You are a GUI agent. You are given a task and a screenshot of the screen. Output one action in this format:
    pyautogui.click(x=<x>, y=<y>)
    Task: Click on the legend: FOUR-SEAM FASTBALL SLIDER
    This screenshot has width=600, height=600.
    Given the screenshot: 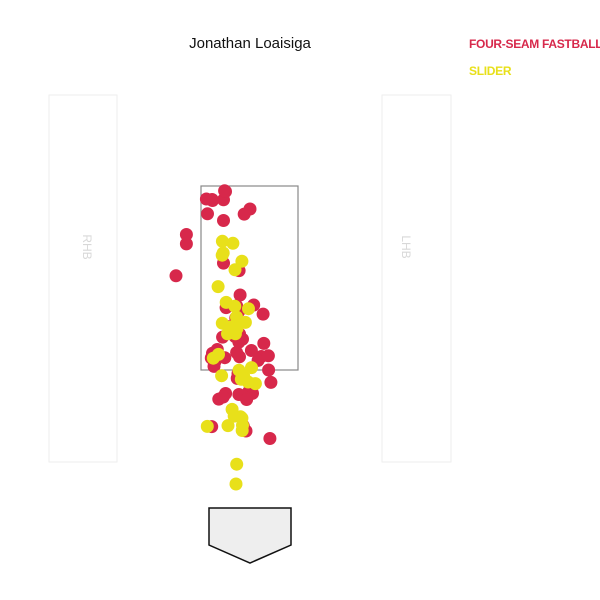 What is the action you would take?
    pyautogui.click(x=534, y=57)
    